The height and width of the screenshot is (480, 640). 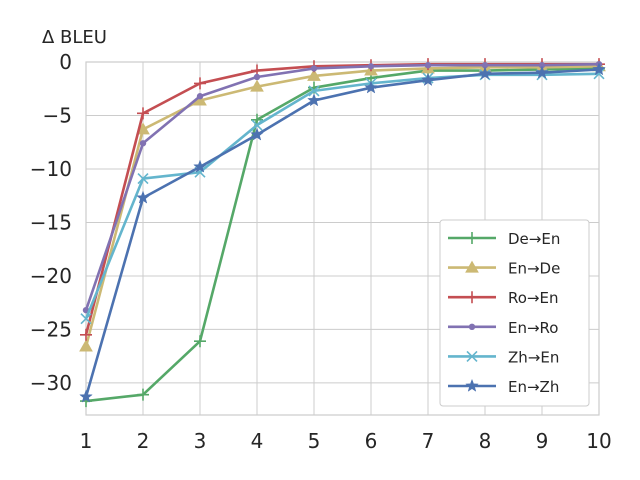 I want to click on y-tick-label: −25, so click(x=51, y=329).